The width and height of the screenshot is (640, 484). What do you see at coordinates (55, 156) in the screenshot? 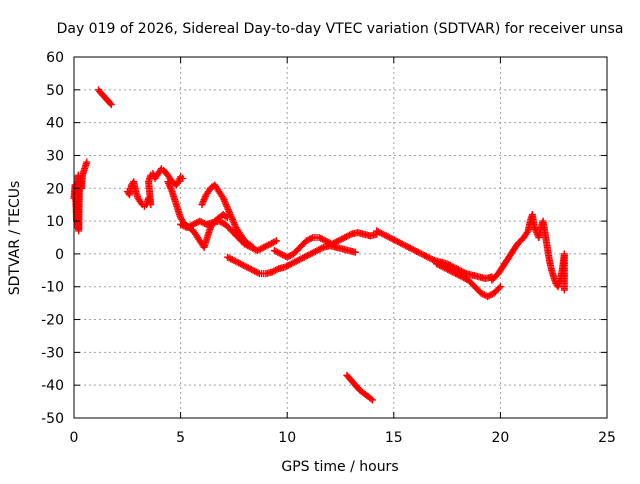
I see `y-tick-label: 30` at bounding box center [55, 156].